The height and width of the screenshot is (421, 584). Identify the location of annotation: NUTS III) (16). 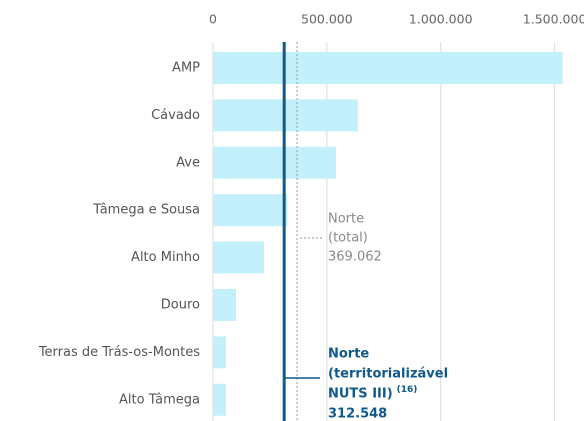
(372, 393).